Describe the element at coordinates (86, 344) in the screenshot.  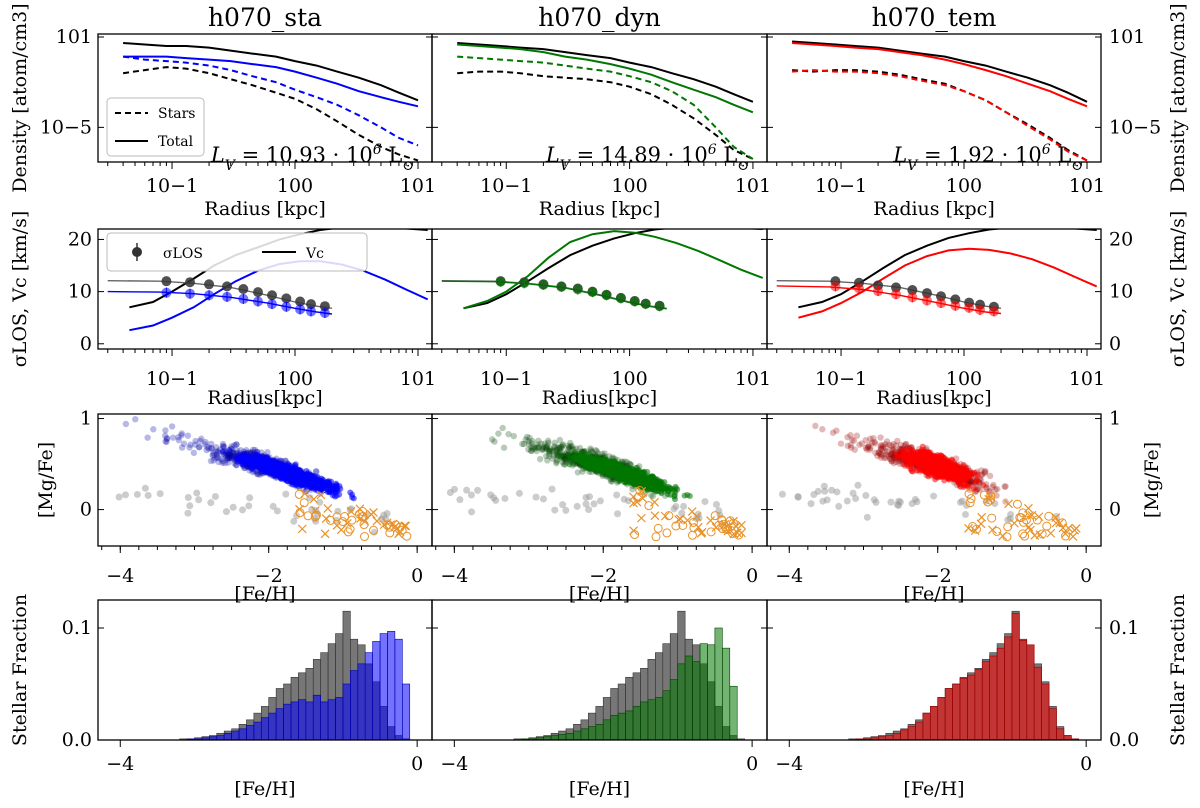
I see `velocity-ytick-label-left: 0` at that location.